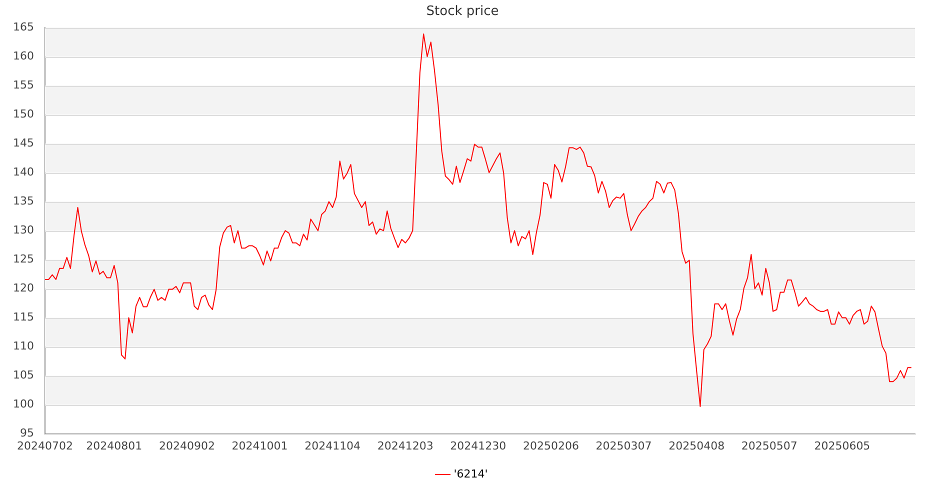 The height and width of the screenshot is (500, 935). What do you see at coordinates (332, 445) in the screenshot?
I see `x-tick-label: 20241104` at bounding box center [332, 445].